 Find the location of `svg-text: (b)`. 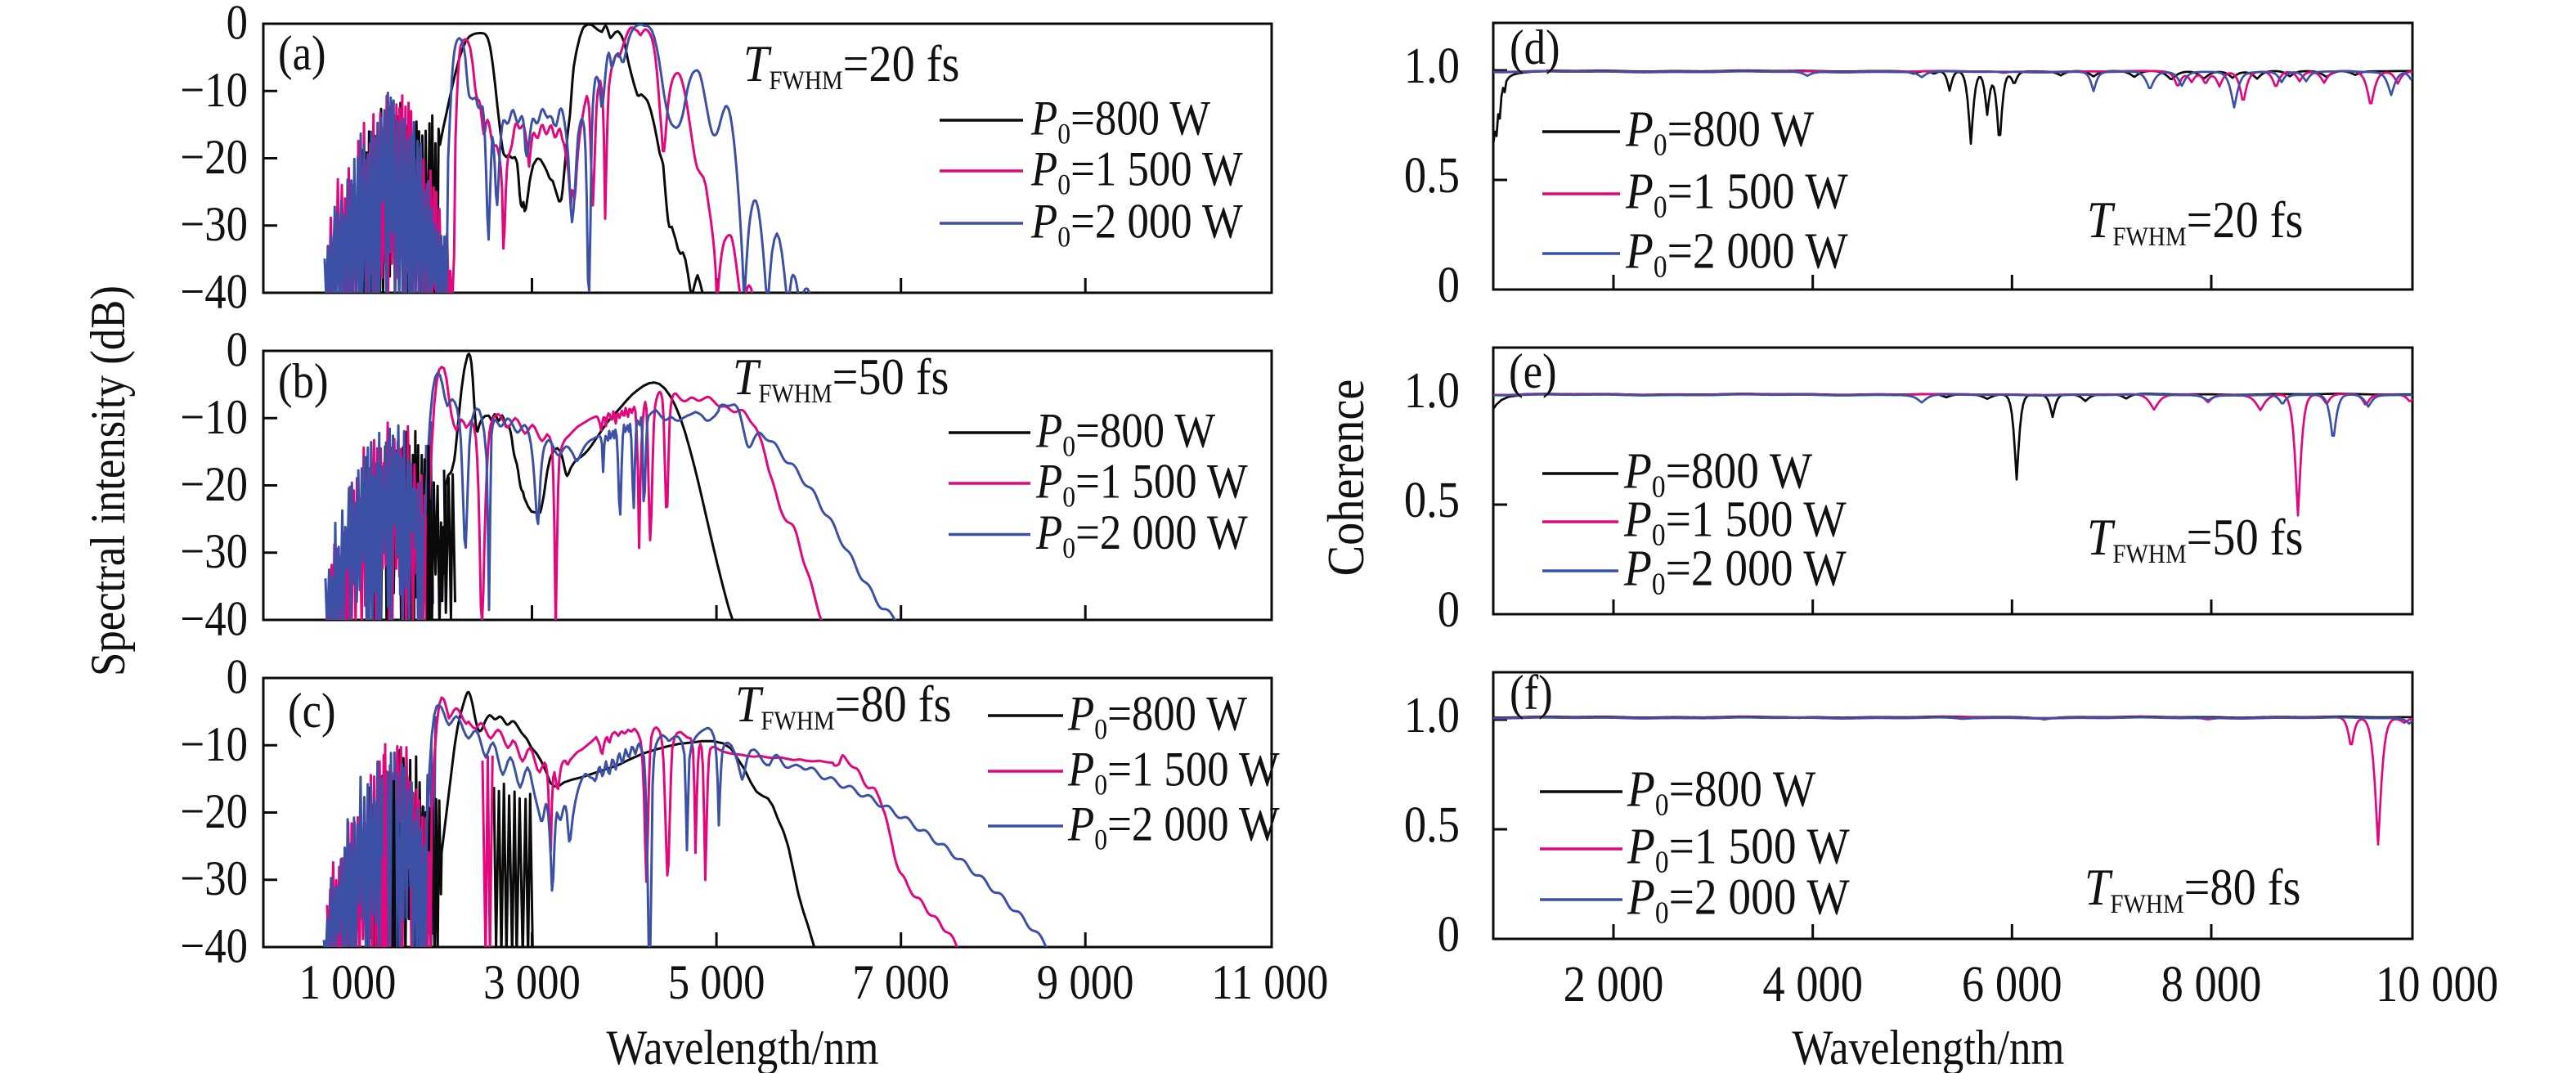

svg-text: (b) is located at coordinates (304, 382).